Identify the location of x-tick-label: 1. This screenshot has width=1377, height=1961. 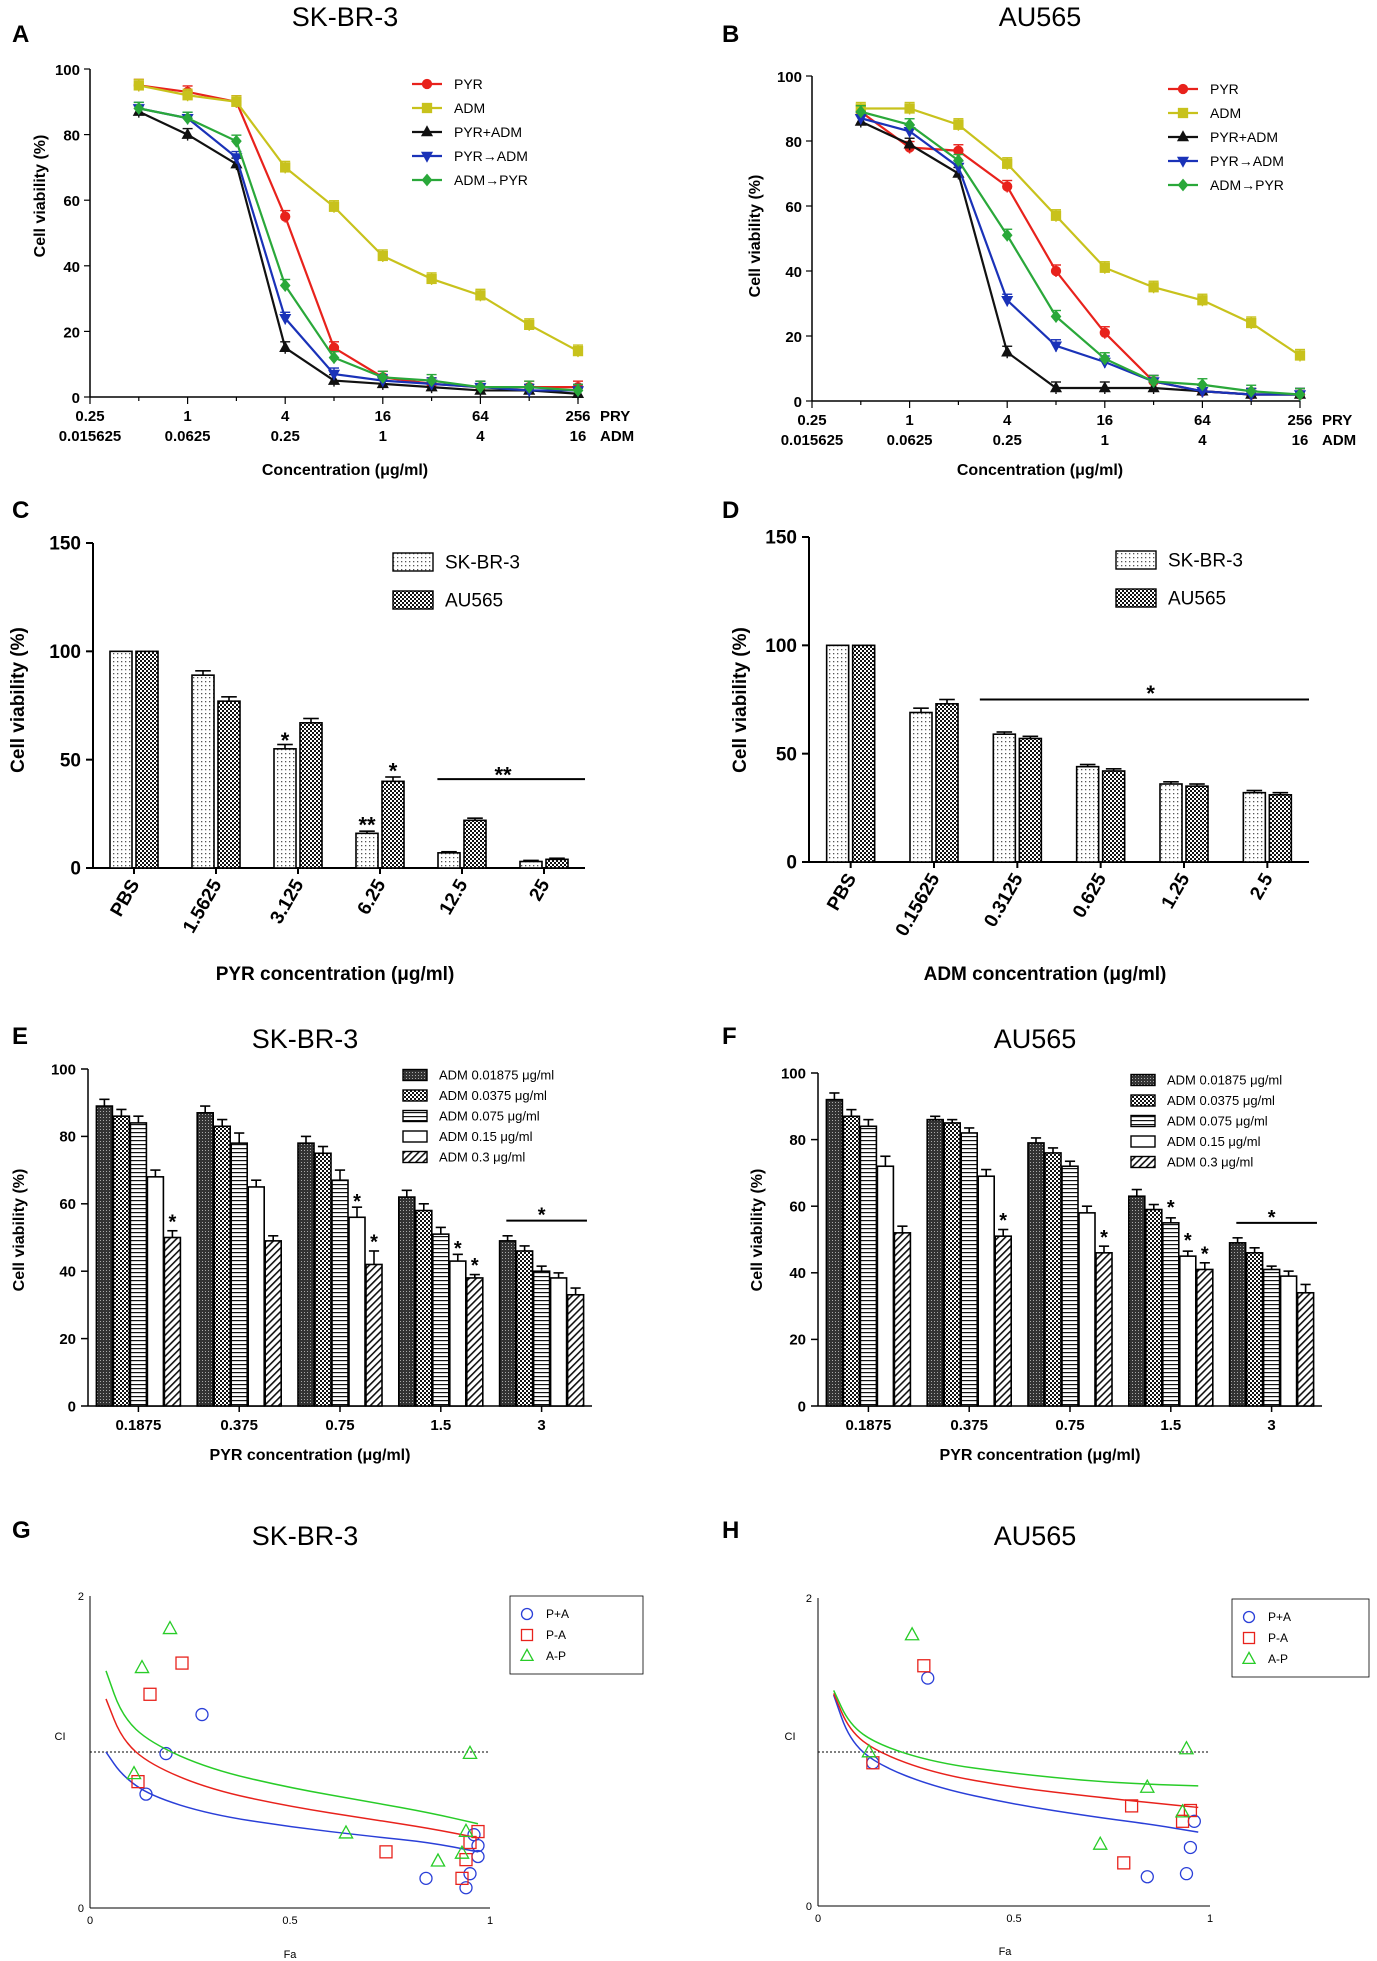
(1210, 1919).